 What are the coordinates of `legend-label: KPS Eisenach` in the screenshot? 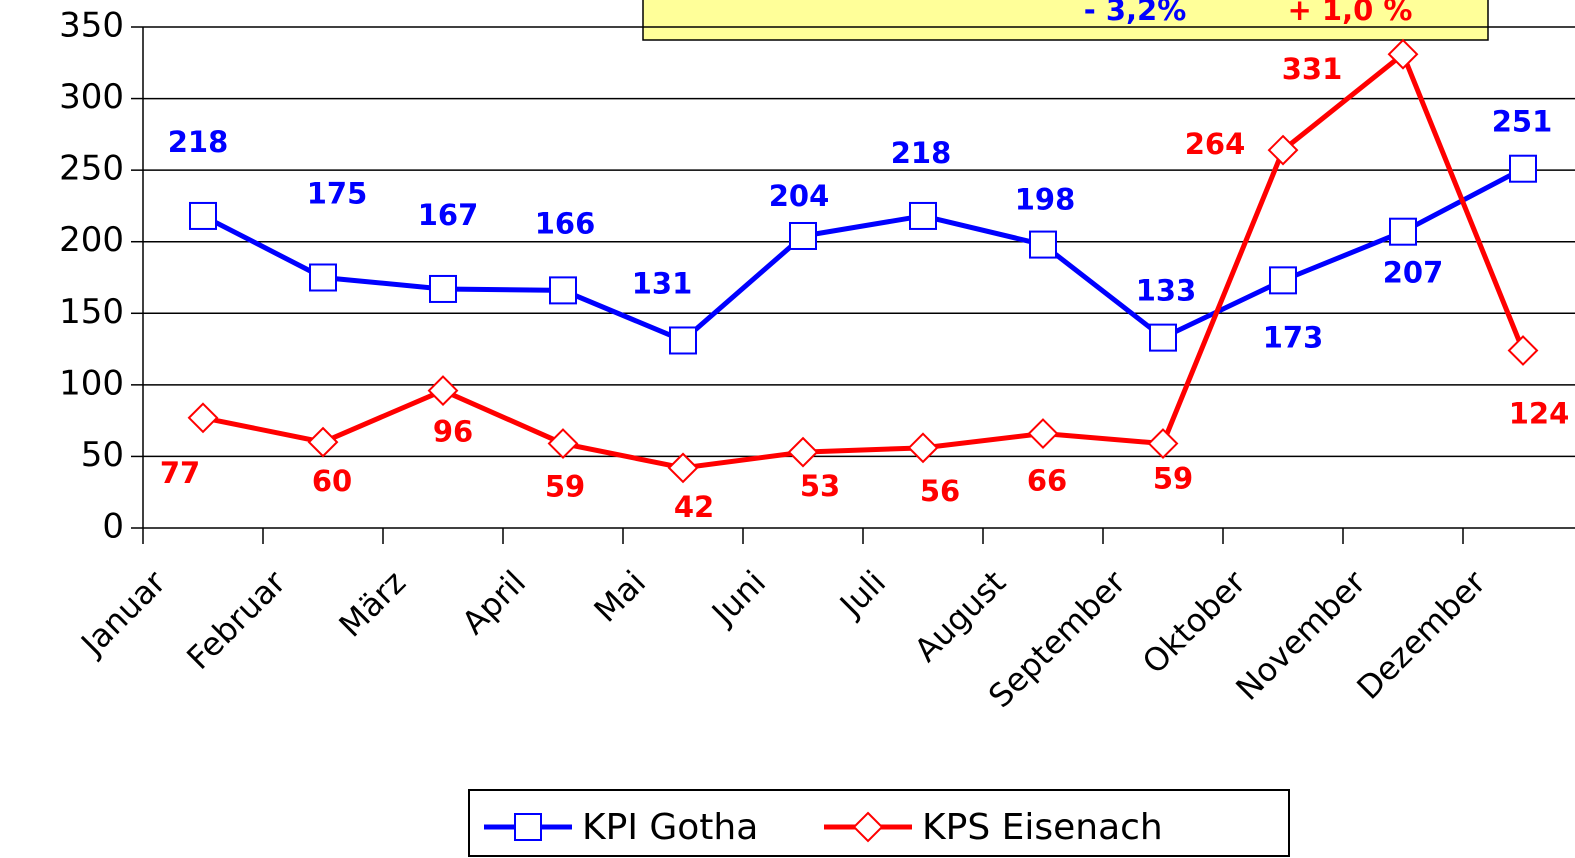 It's located at (1042, 827).